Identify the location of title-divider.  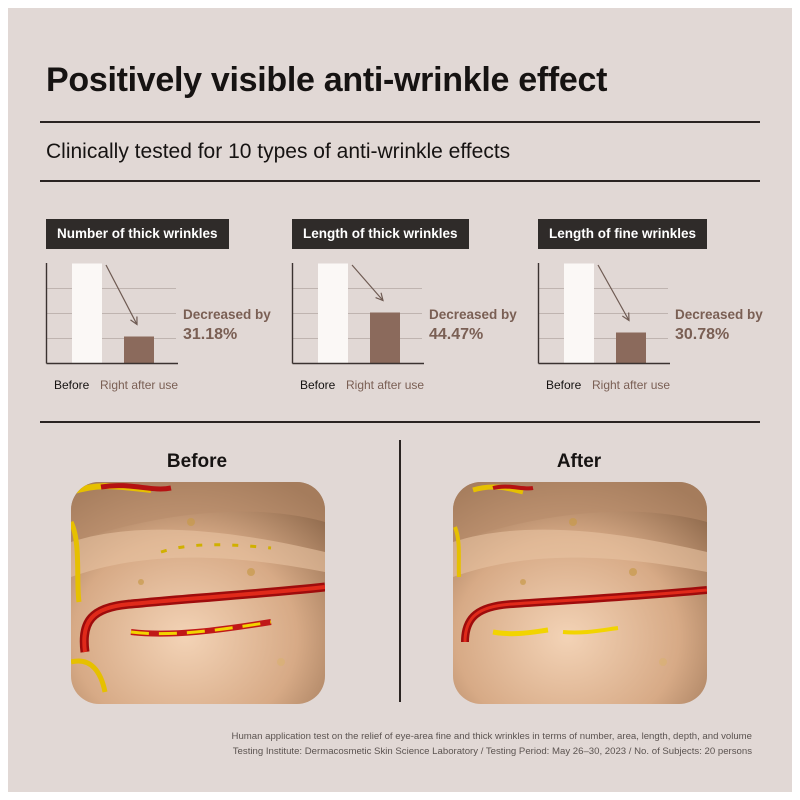
(400, 122).